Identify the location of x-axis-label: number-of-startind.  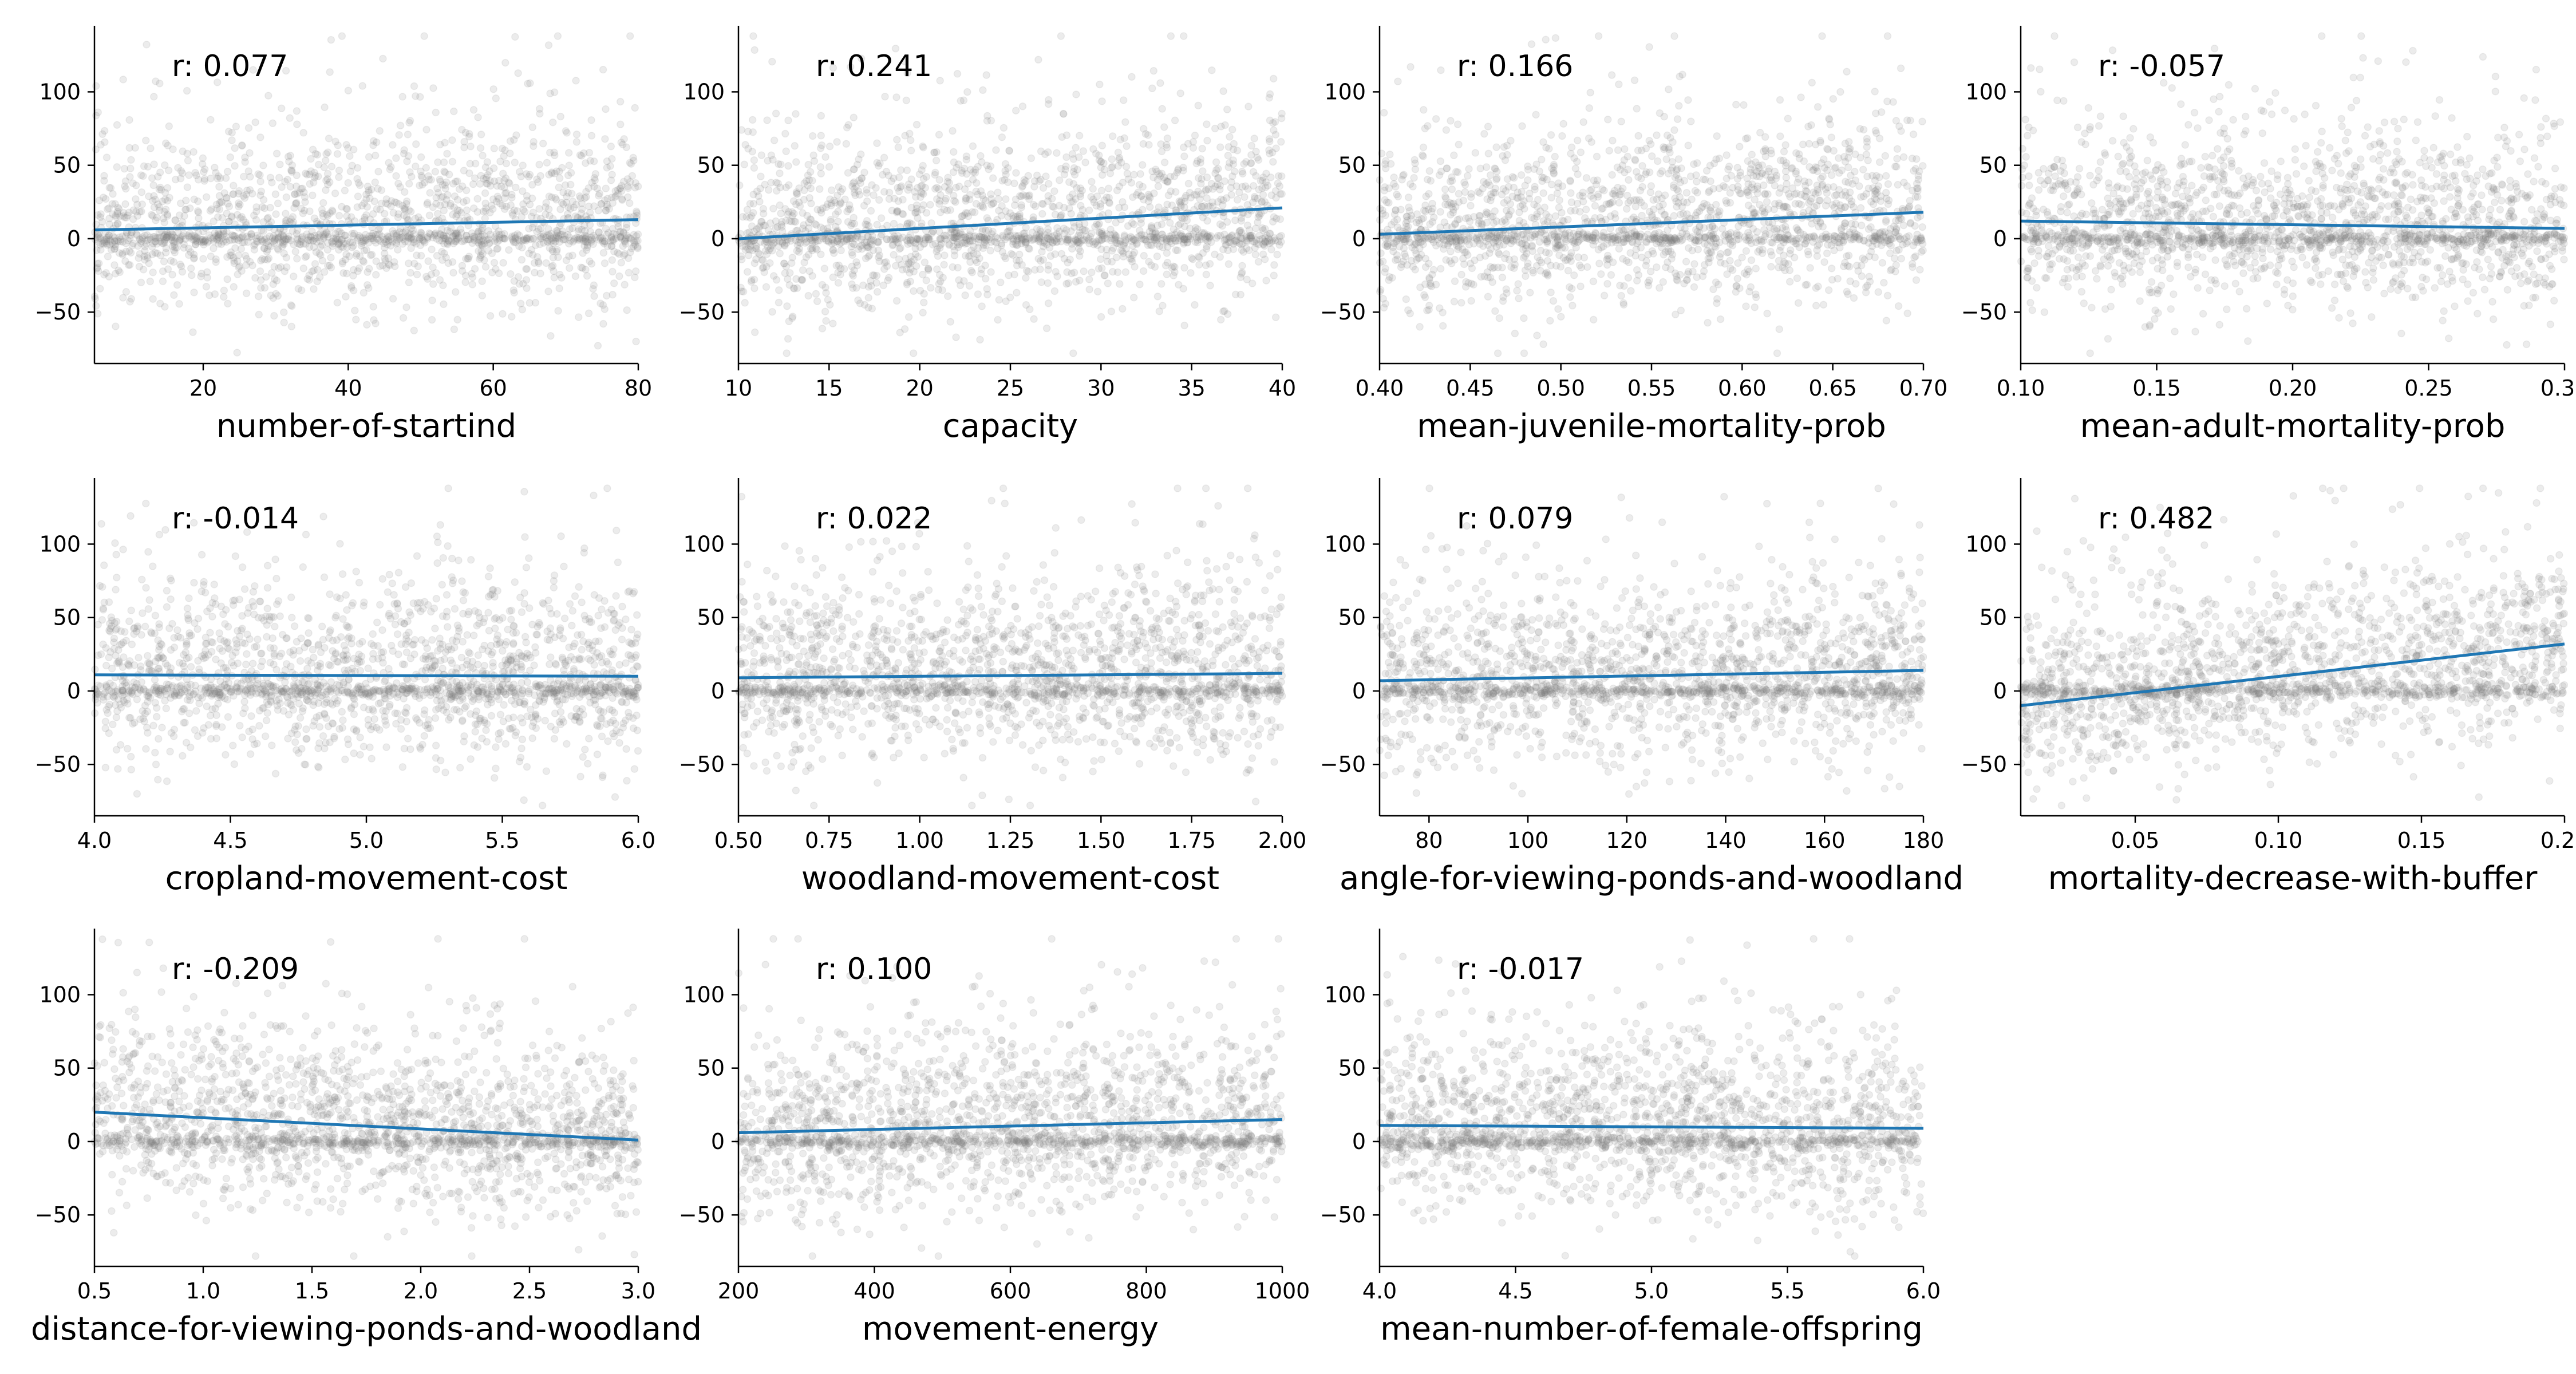
(366, 426).